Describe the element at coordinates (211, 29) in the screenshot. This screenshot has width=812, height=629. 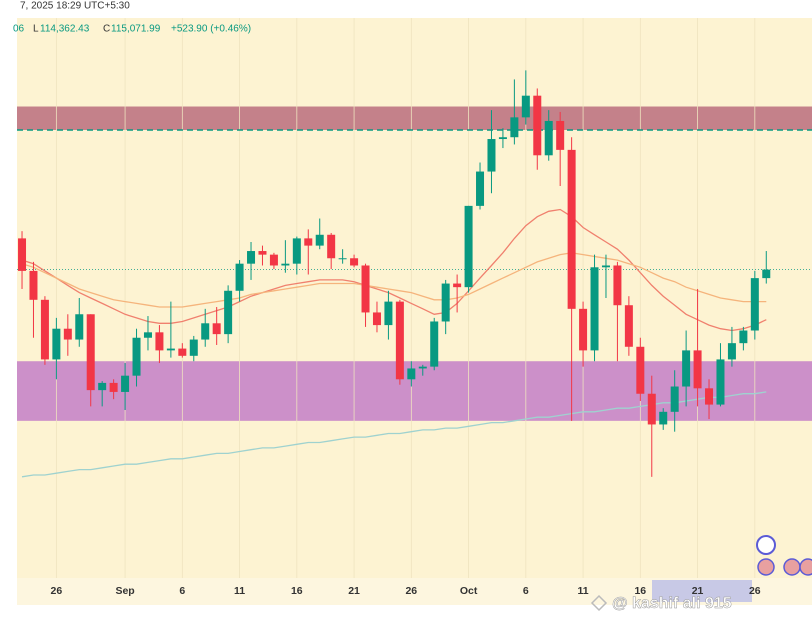
I see `header-change: +523.90 (+0.46%)` at that location.